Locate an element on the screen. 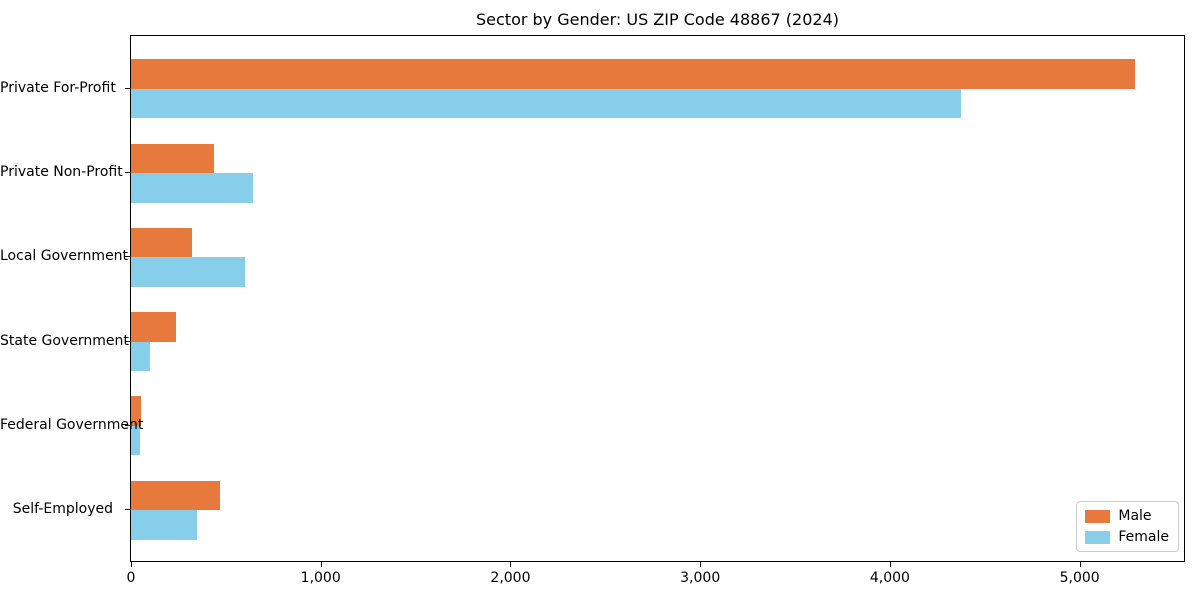 Image resolution: width=1200 pixels, height=600 pixels. bar-female-private-non-profit is located at coordinates (192, 188).